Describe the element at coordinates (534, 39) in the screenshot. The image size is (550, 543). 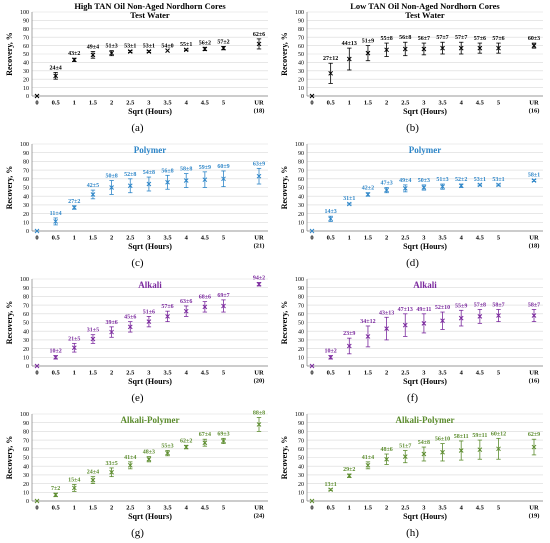
I see `data-label: 60±3` at that location.